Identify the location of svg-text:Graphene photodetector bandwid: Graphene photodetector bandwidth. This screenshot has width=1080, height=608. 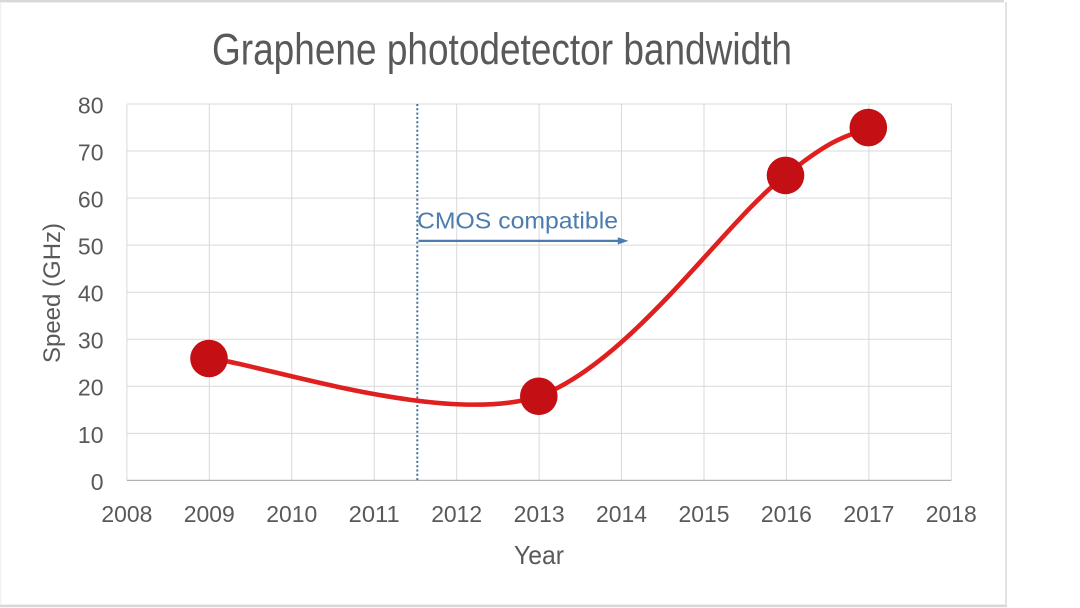
(502, 50).